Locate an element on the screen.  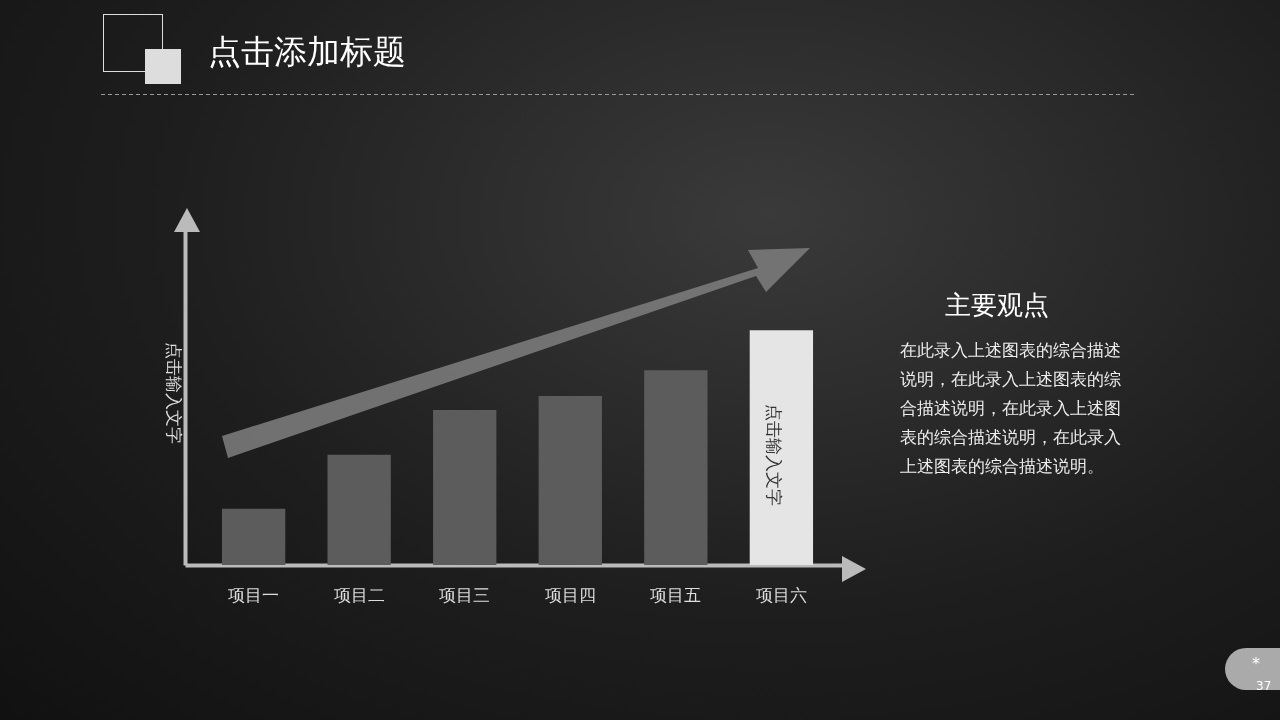
text: 主要观点 is located at coordinates (997, 305).